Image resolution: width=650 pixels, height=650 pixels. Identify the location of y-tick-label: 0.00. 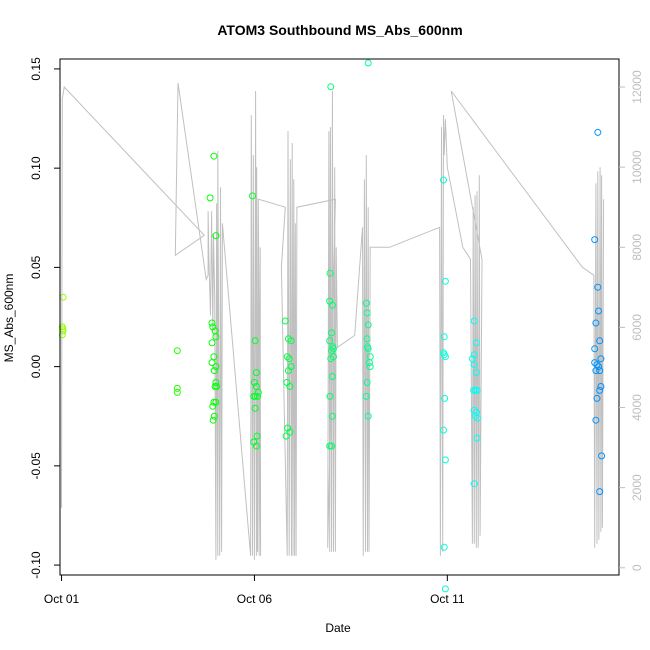
(36, 367).